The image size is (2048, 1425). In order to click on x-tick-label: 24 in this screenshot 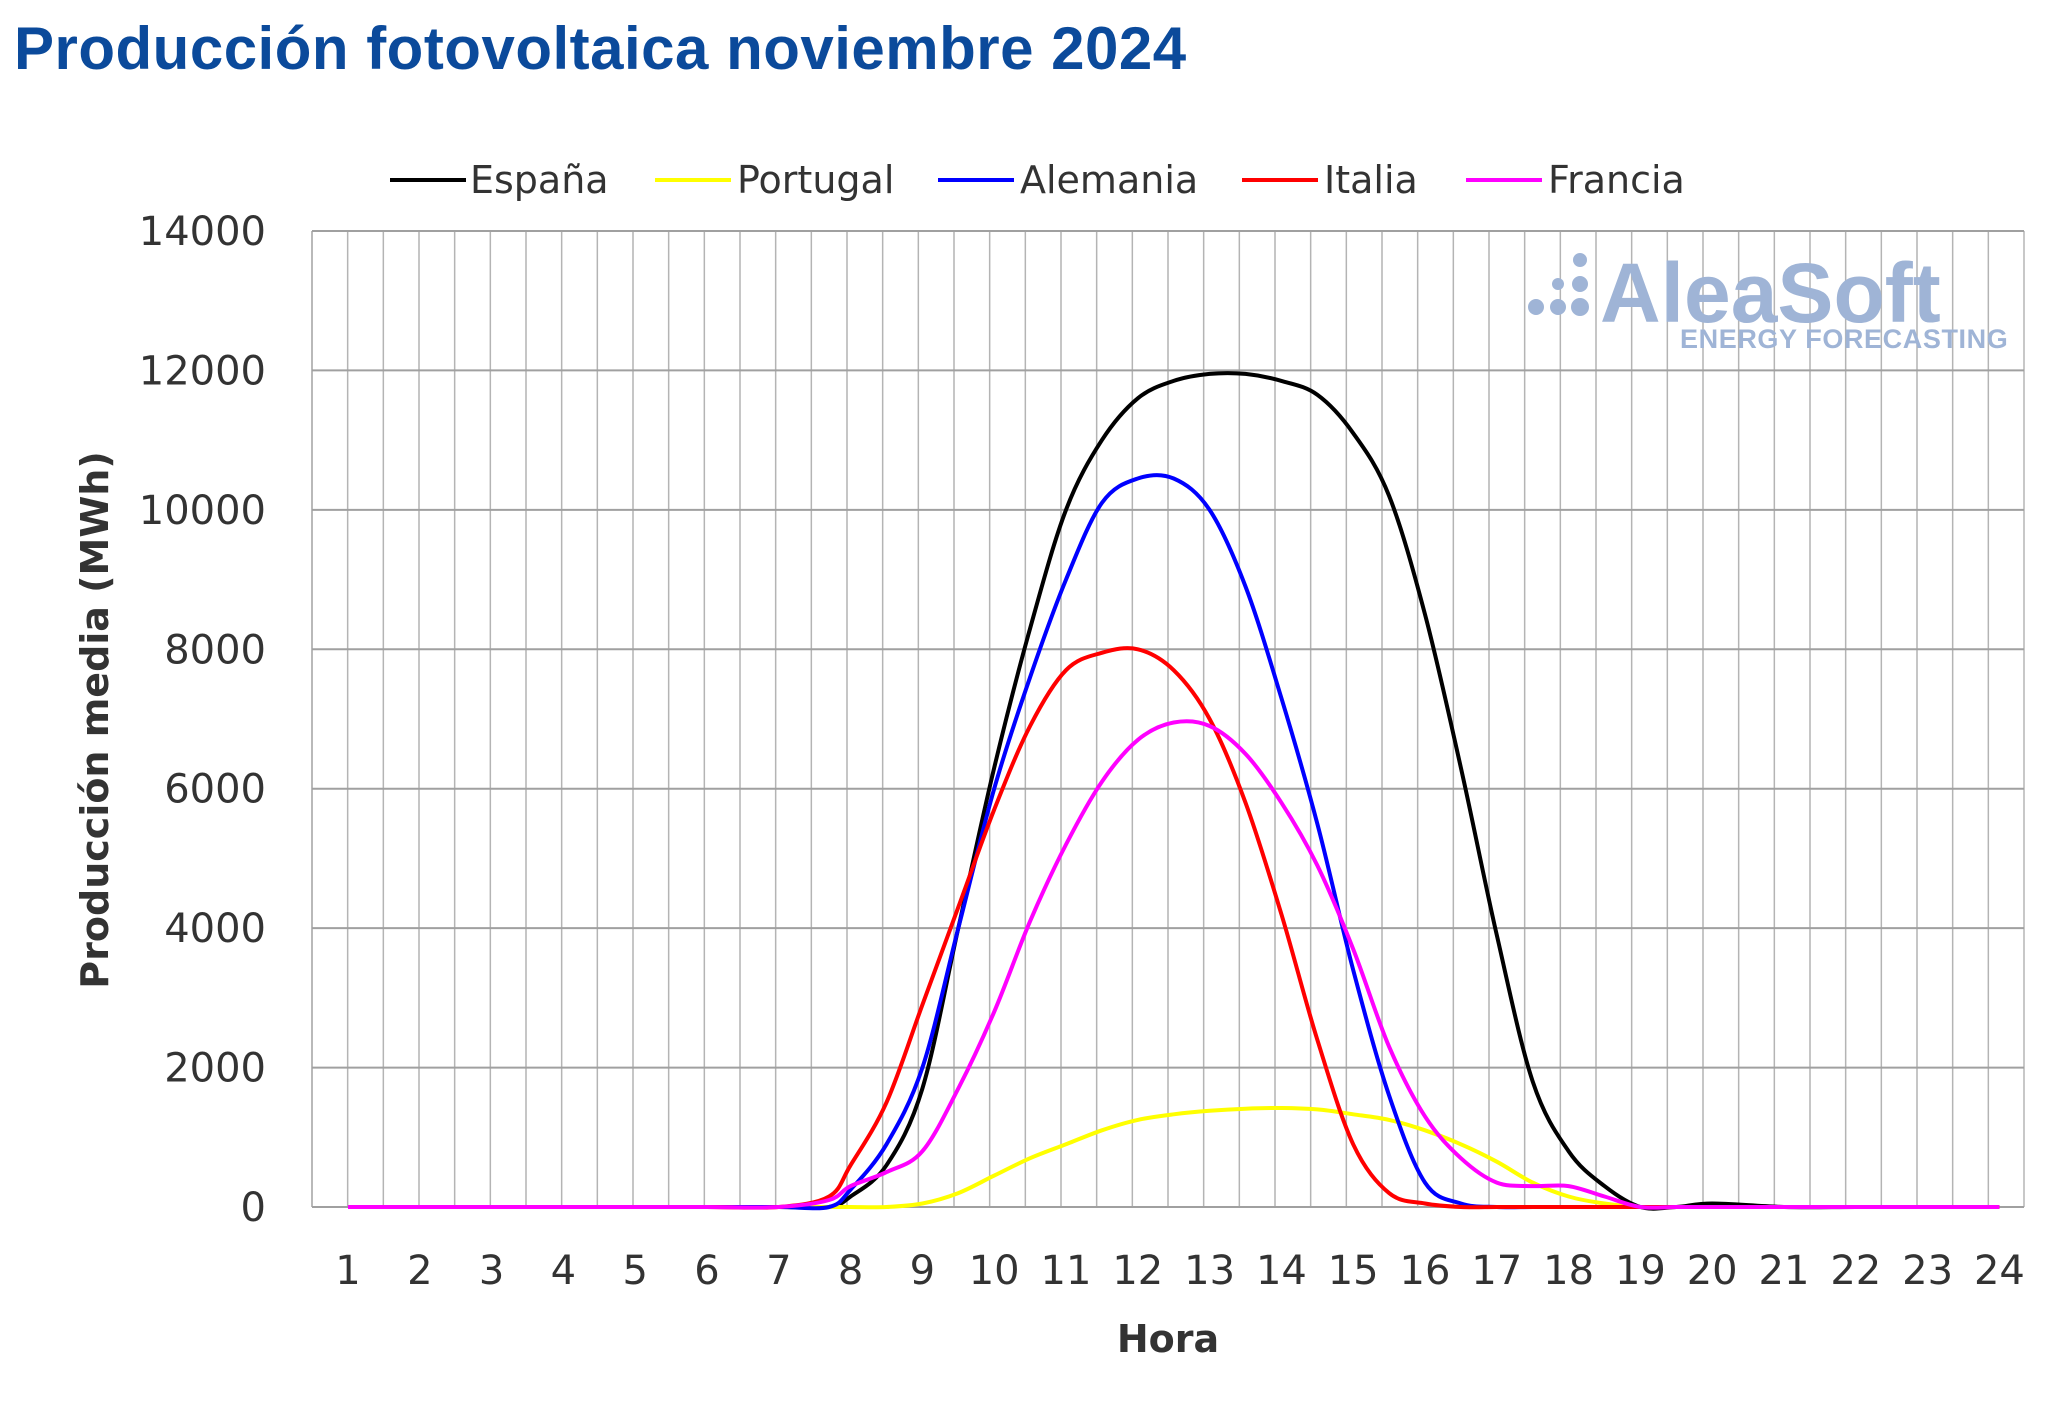, I will do `click(1999, 1271)`.